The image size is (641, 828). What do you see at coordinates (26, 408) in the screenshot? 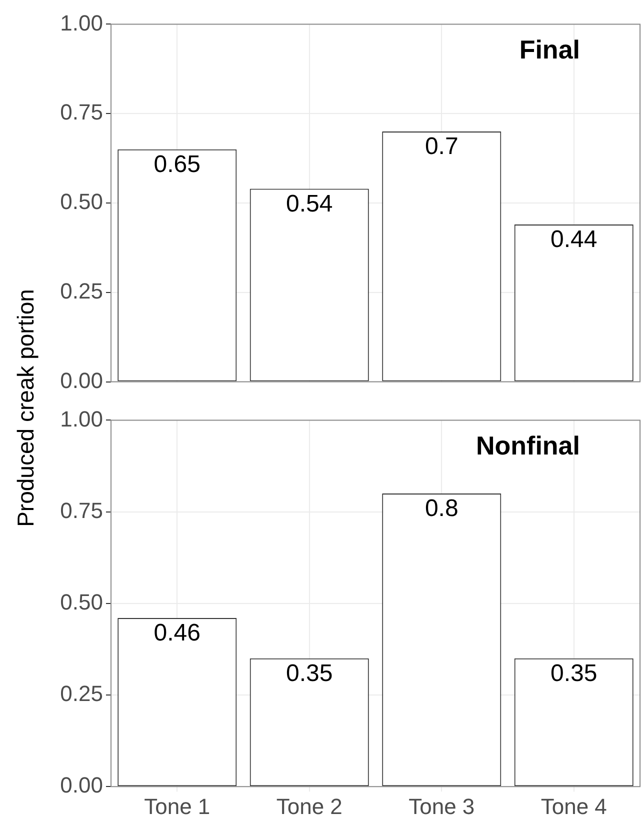
I see `y-axis-title: Produced creak portion` at bounding box center [26, 408].